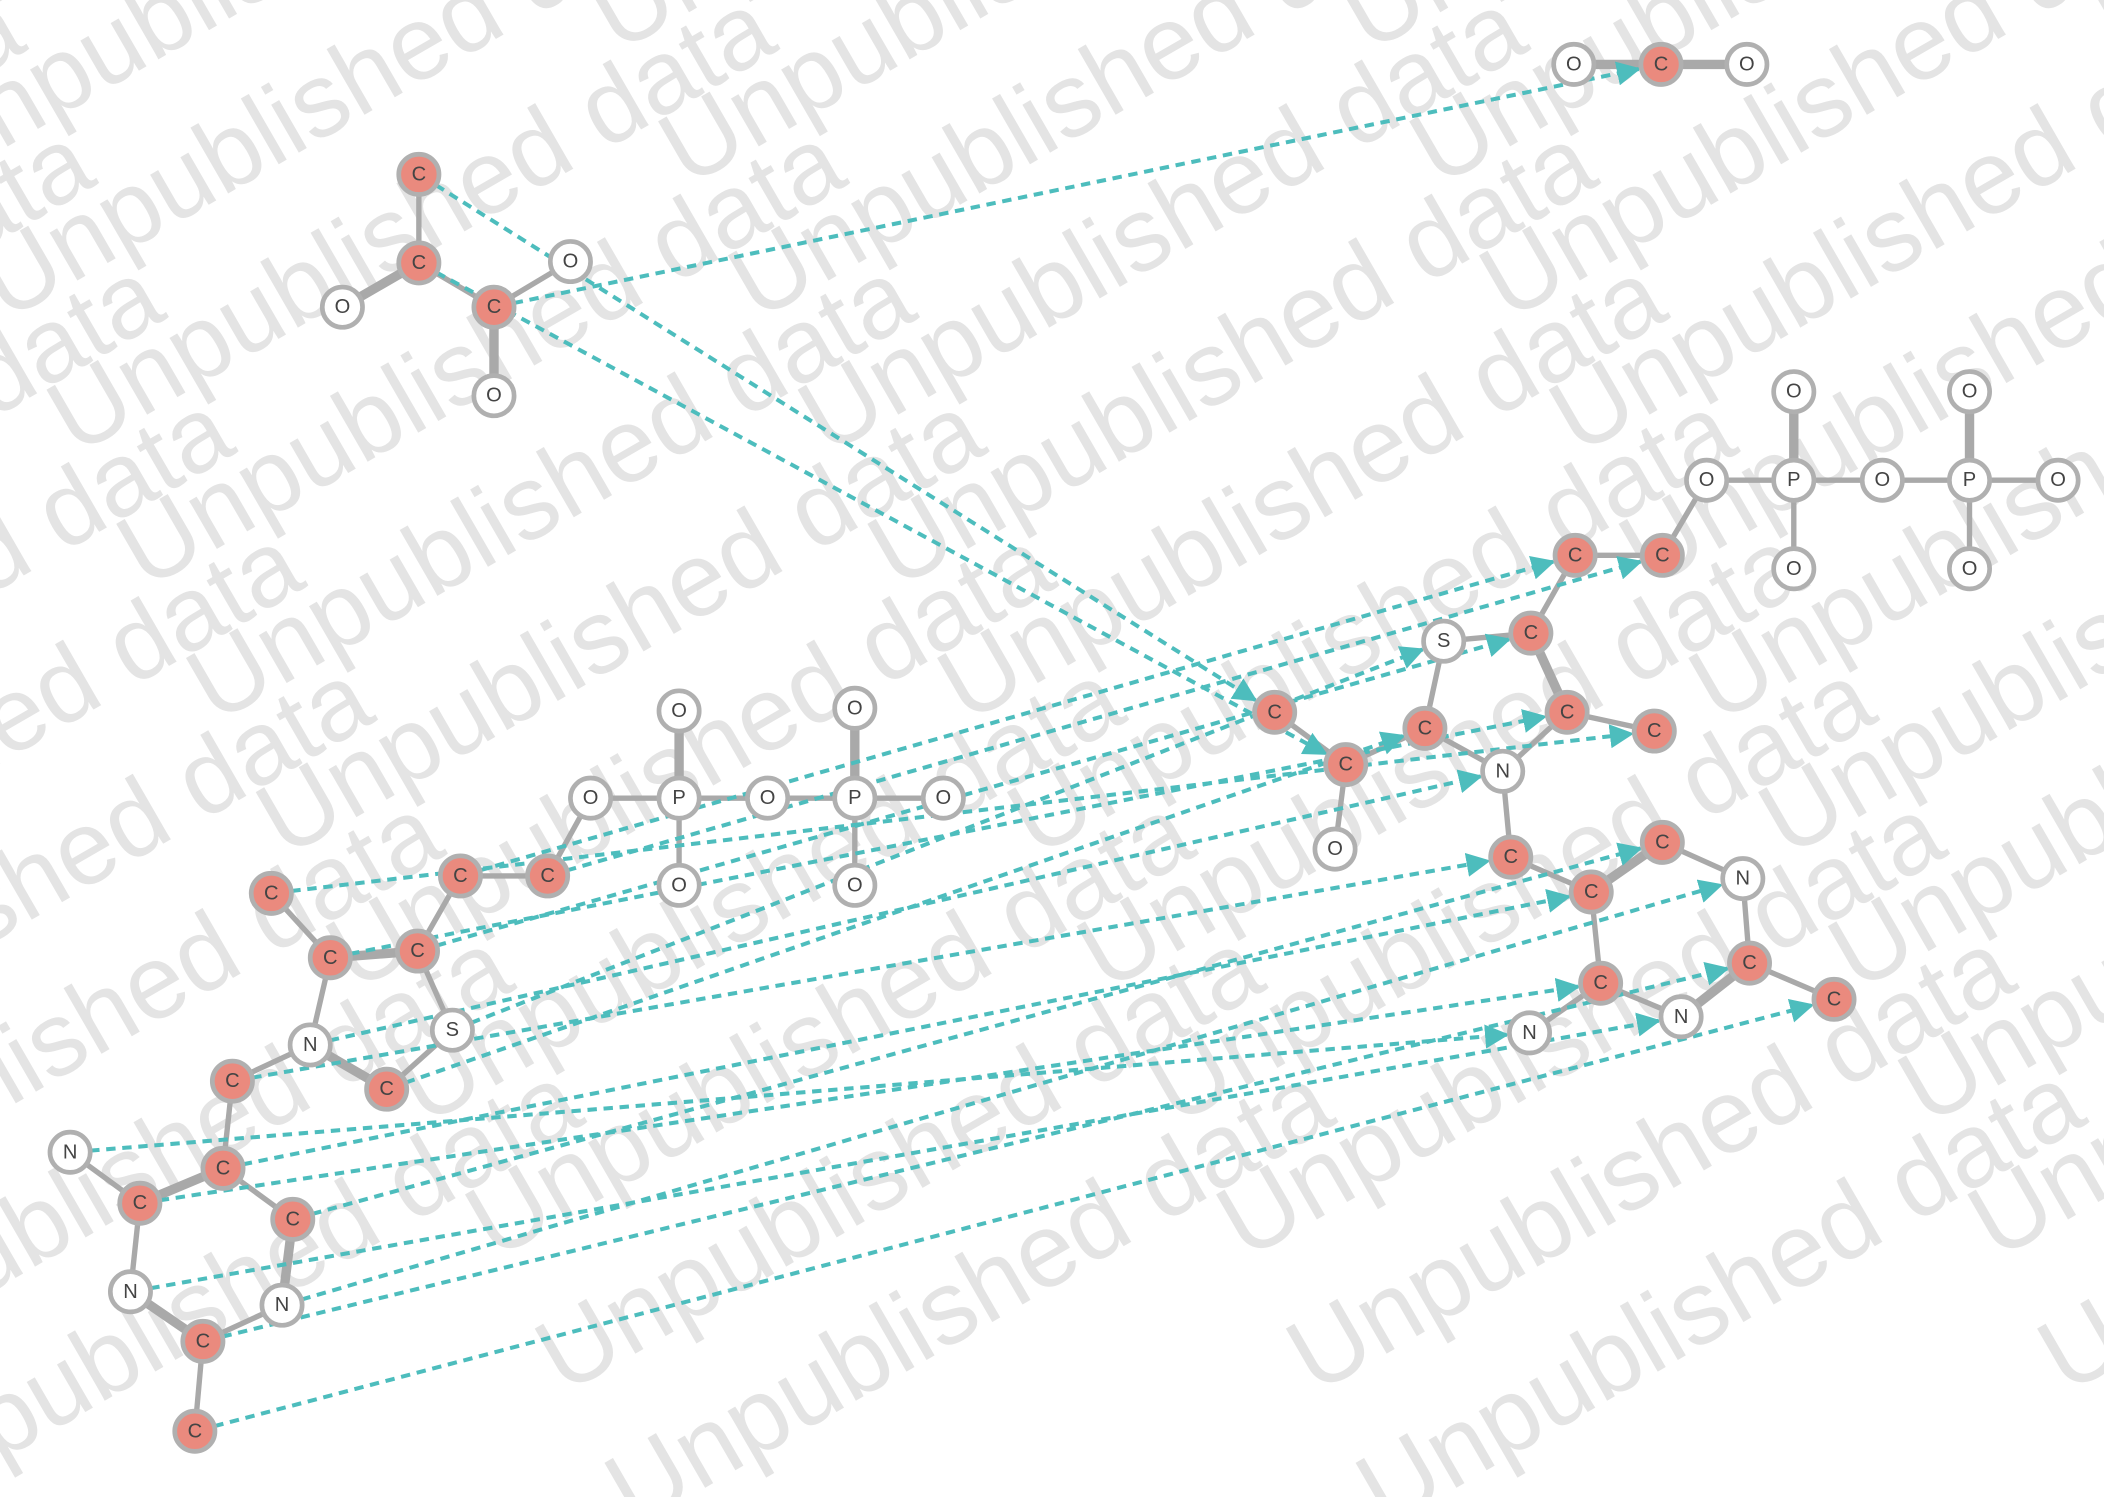 Image resolution: width=2104 pixels, height=1497 pixels. What do you see at coordinates (452, 1030) in the screenshot?
I see `atom-label: S` at bounding box center [452, 1030].